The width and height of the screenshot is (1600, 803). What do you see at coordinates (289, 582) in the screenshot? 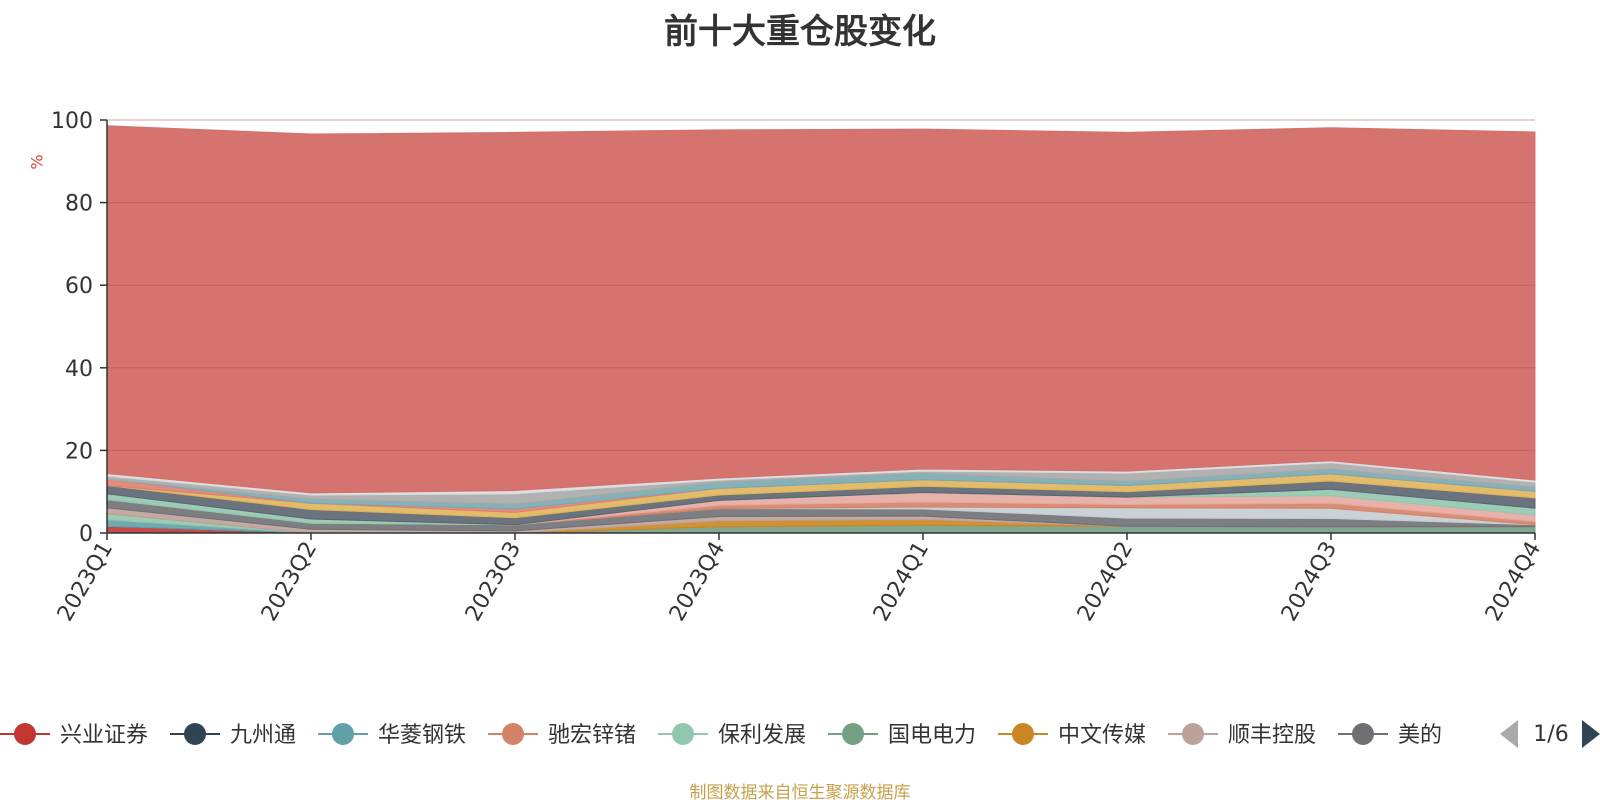
I see `x-tick-label: 2023Q2` at bounding box center [289, 582].